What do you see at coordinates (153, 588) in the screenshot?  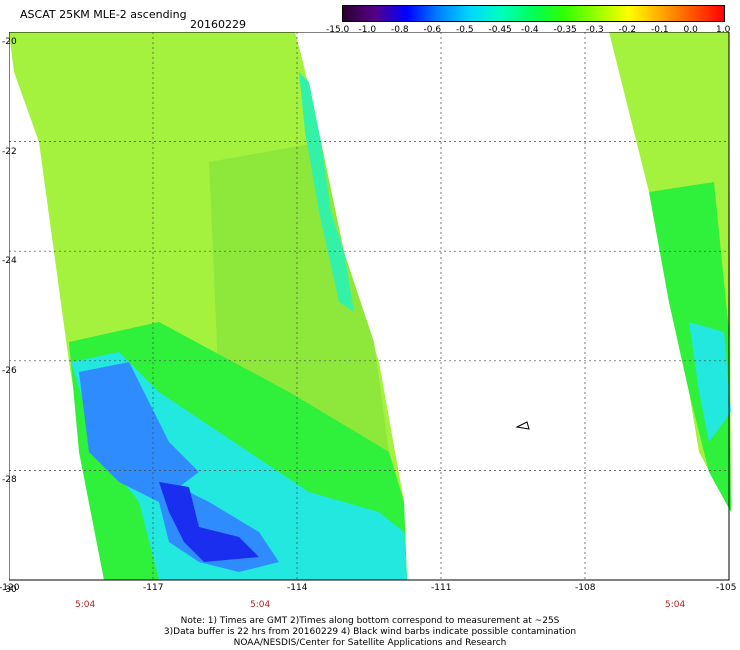 I see `x-tick-label: -117` at bounding box center [153, 588].